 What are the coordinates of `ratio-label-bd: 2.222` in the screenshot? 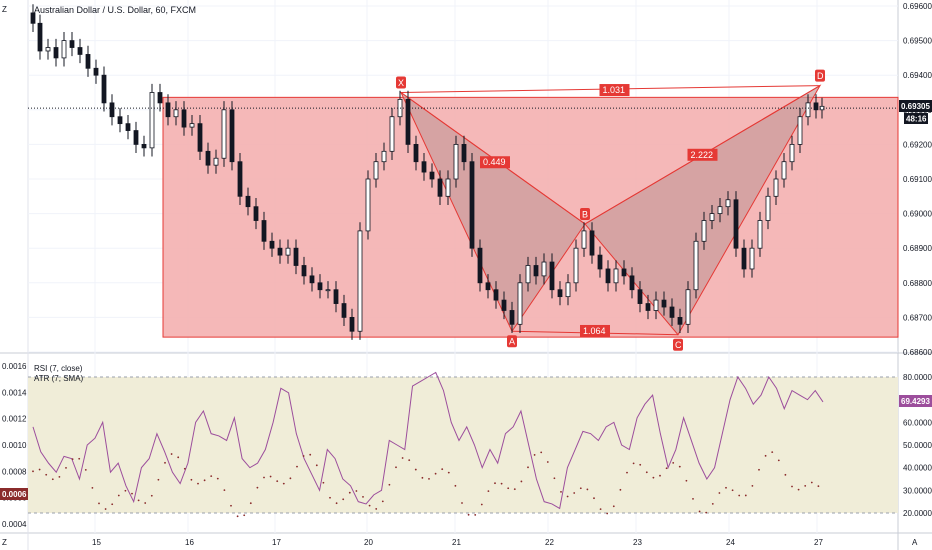 It's located at (702, 154).